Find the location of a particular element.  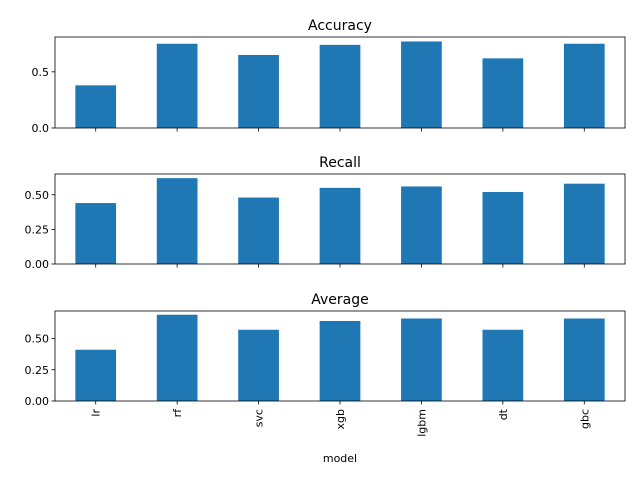

x-tick-label-rf: rf is located at coordinates (177, 413).